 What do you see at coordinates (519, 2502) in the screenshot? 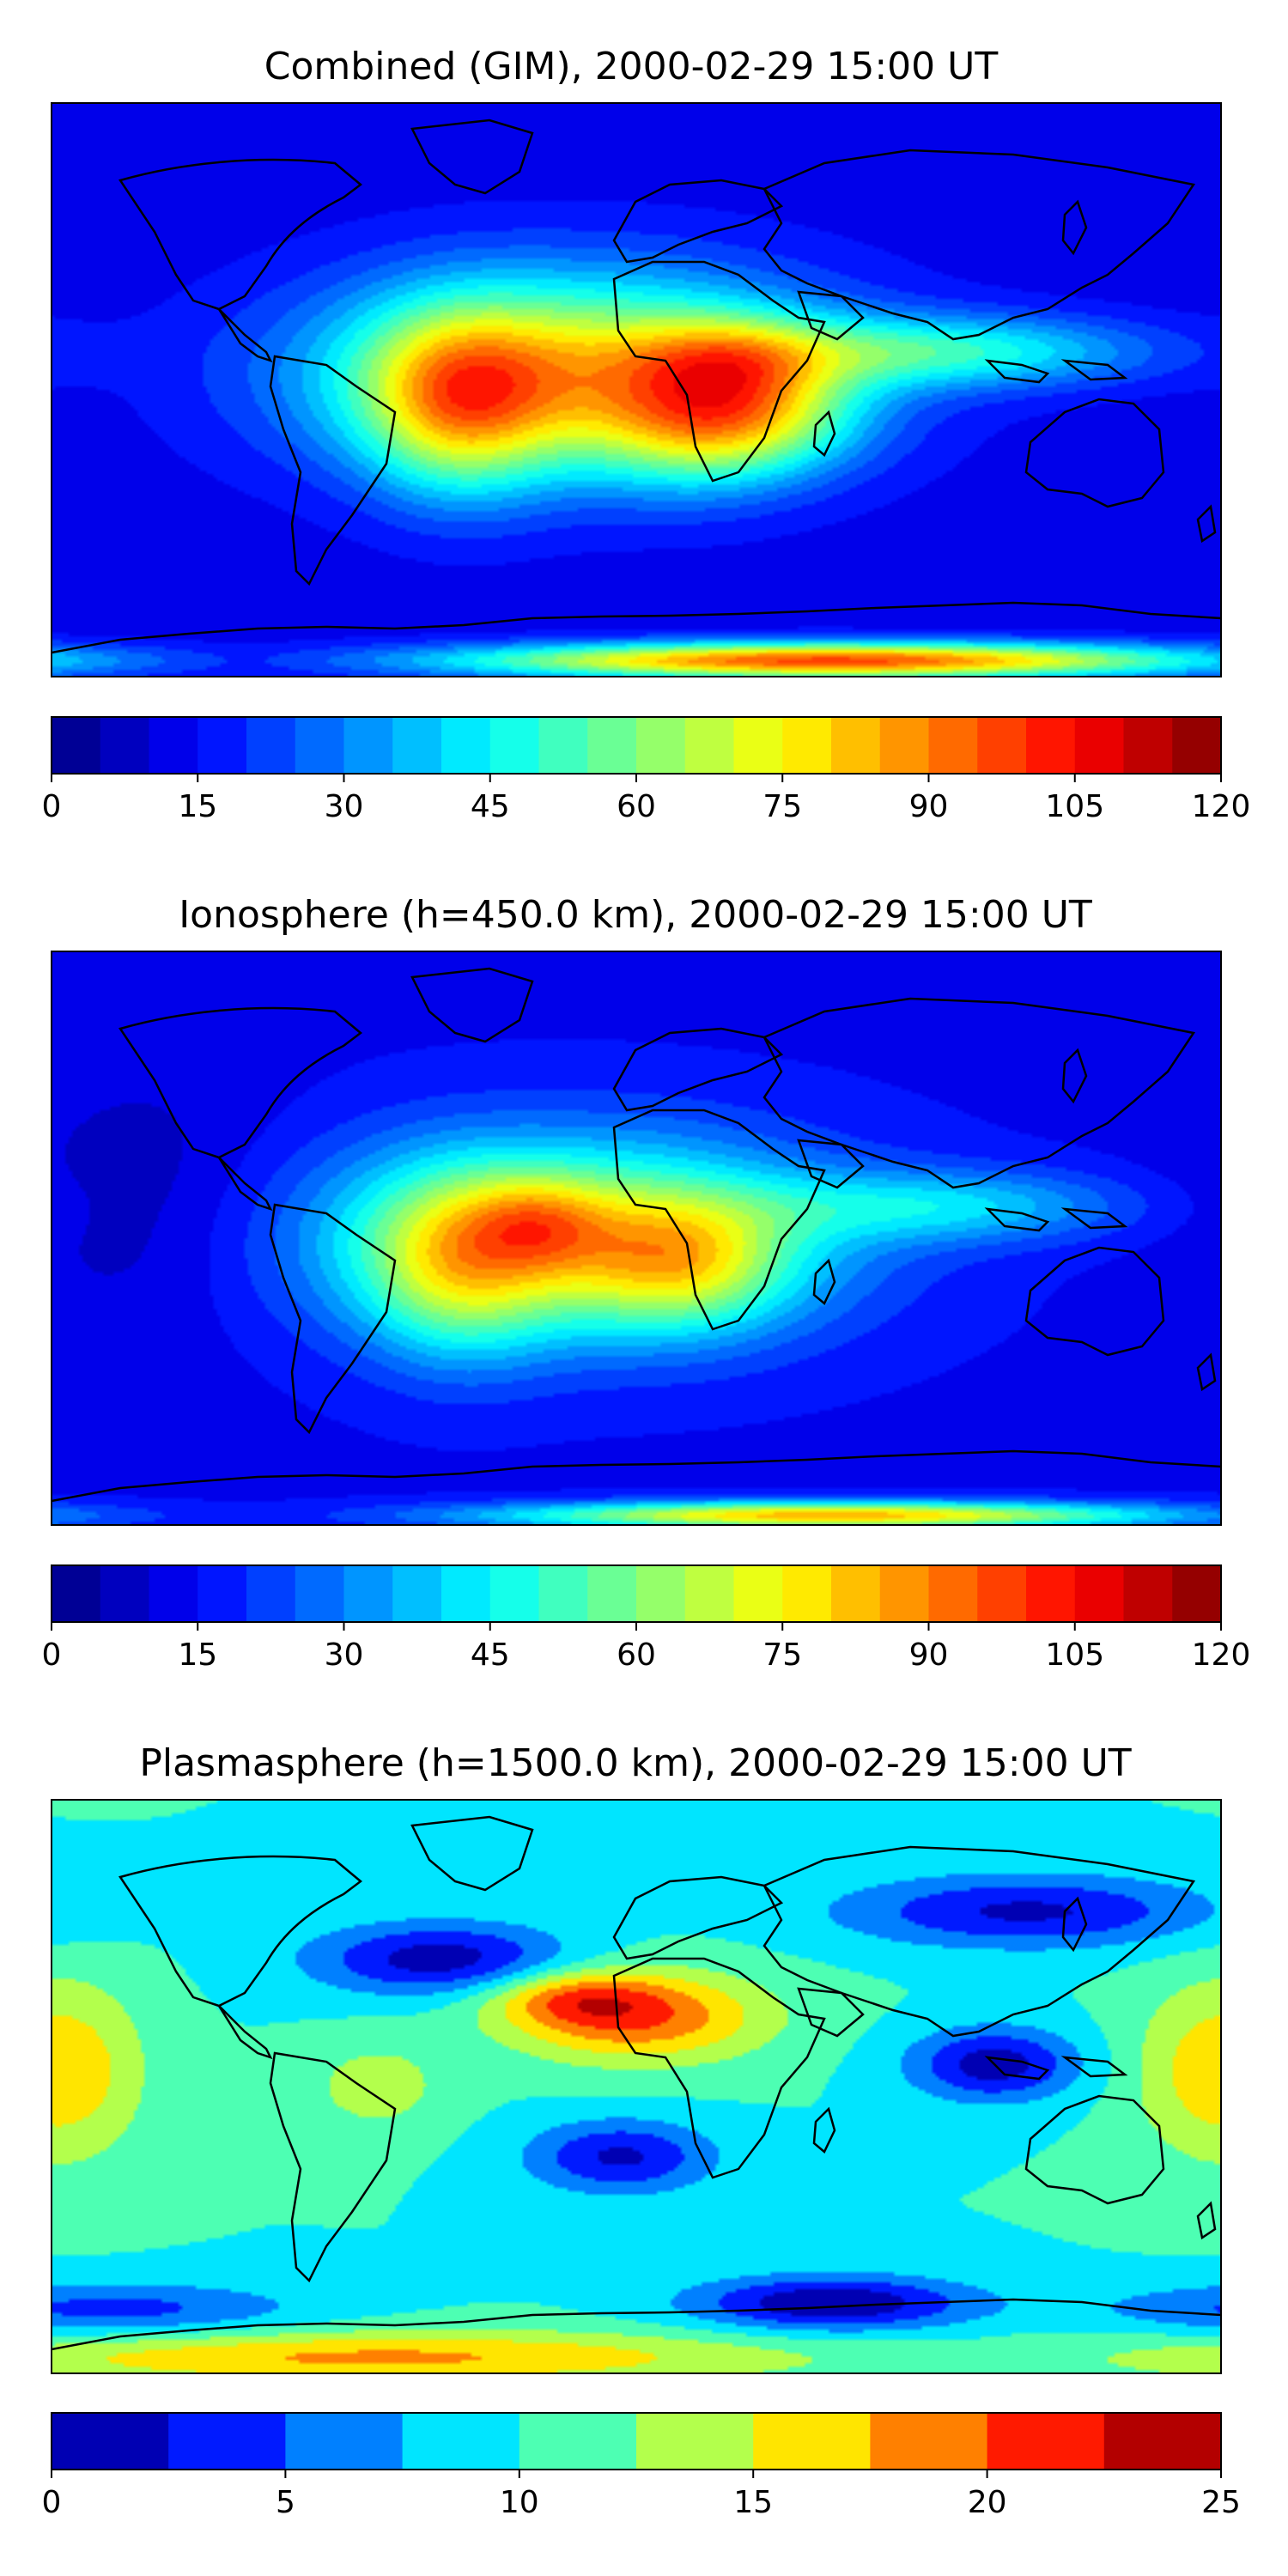
I see `colorbar-tick-label: 10` at bounding box center [519, 2502].